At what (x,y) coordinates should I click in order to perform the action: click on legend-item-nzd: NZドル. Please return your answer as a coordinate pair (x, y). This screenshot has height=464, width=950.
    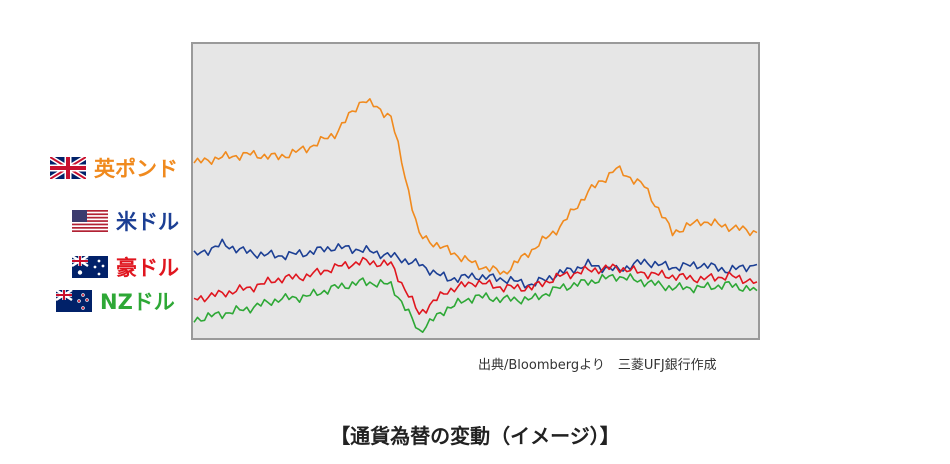
    Looking at the image, I should click on (115, 301).